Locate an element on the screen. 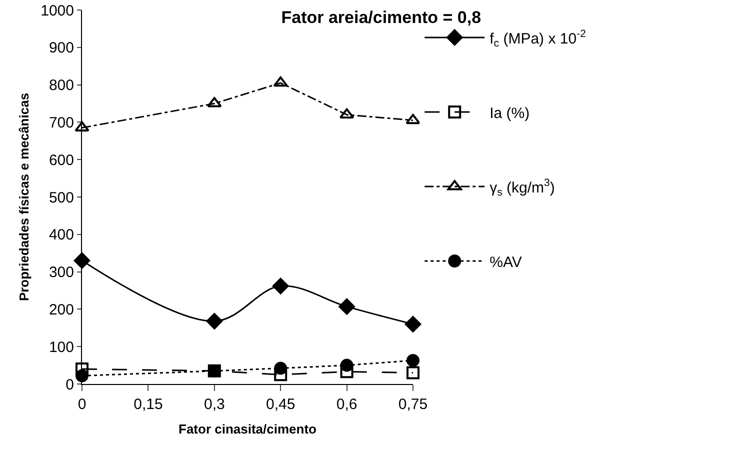  legend-label: Ia (%) is located at coordinates (510, 113).